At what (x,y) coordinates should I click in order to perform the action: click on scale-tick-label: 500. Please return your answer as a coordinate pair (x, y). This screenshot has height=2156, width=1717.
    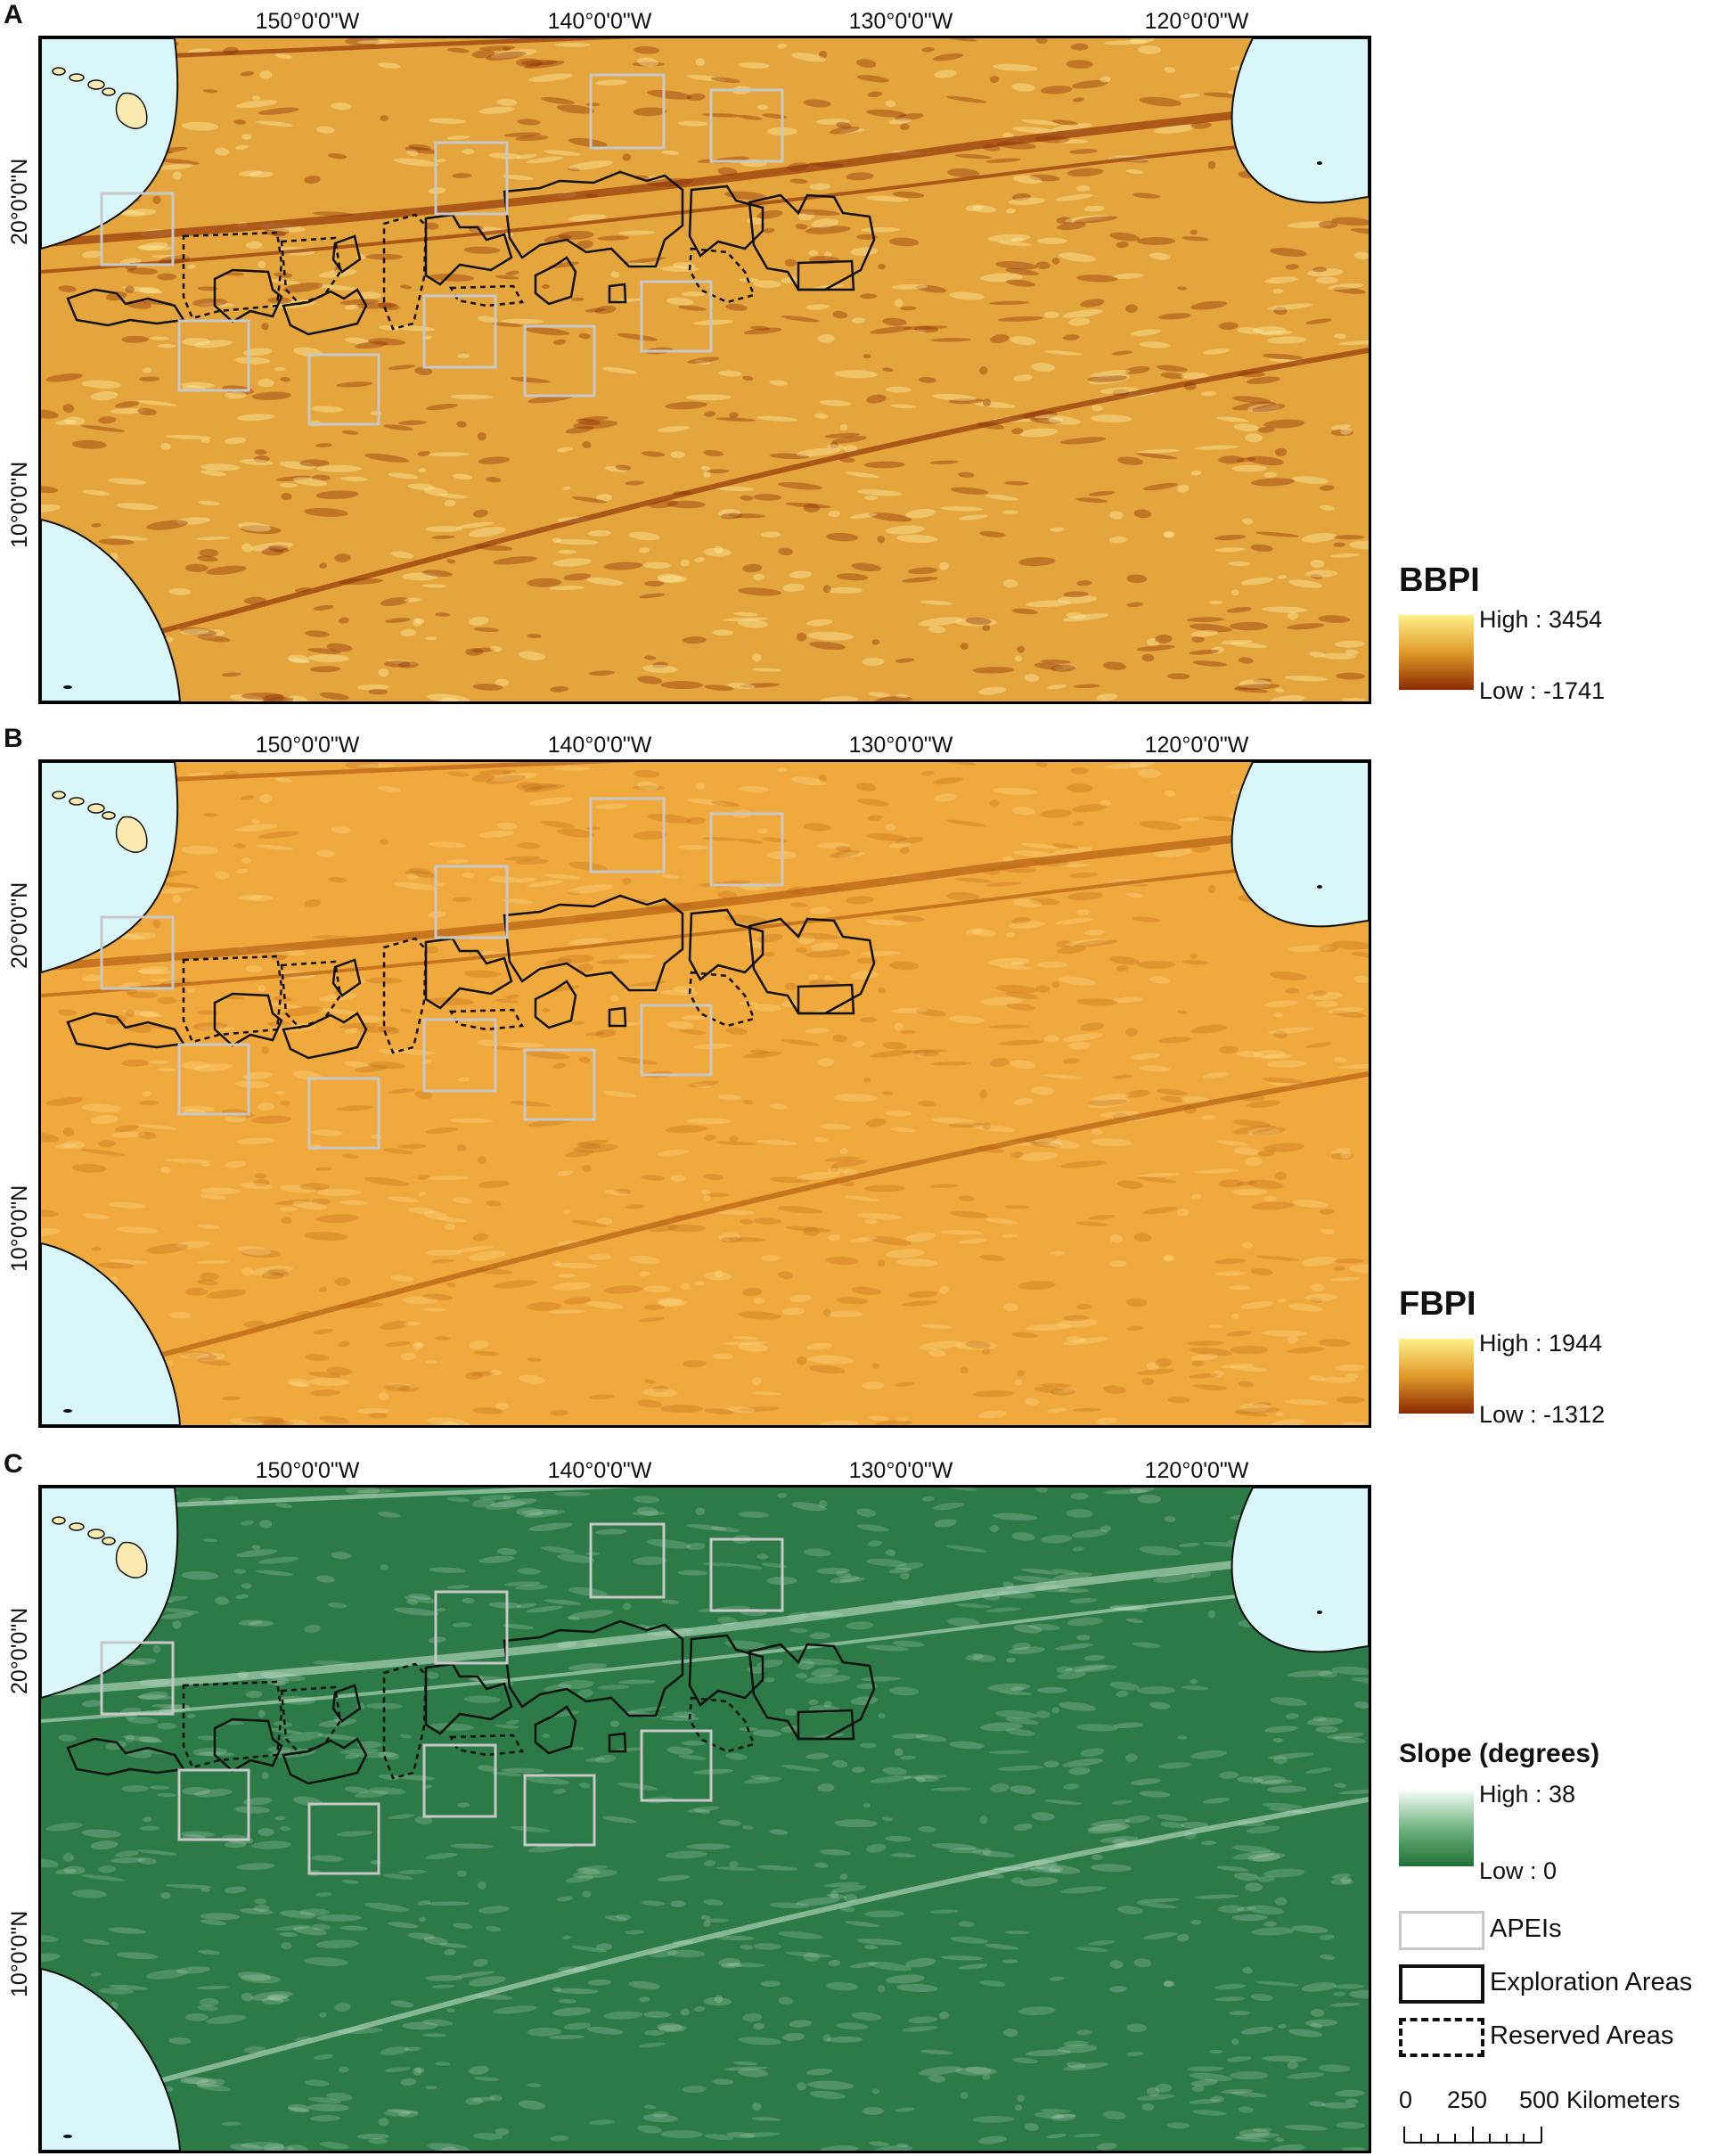
    Looking at the image, I should click on (1539, 2100).